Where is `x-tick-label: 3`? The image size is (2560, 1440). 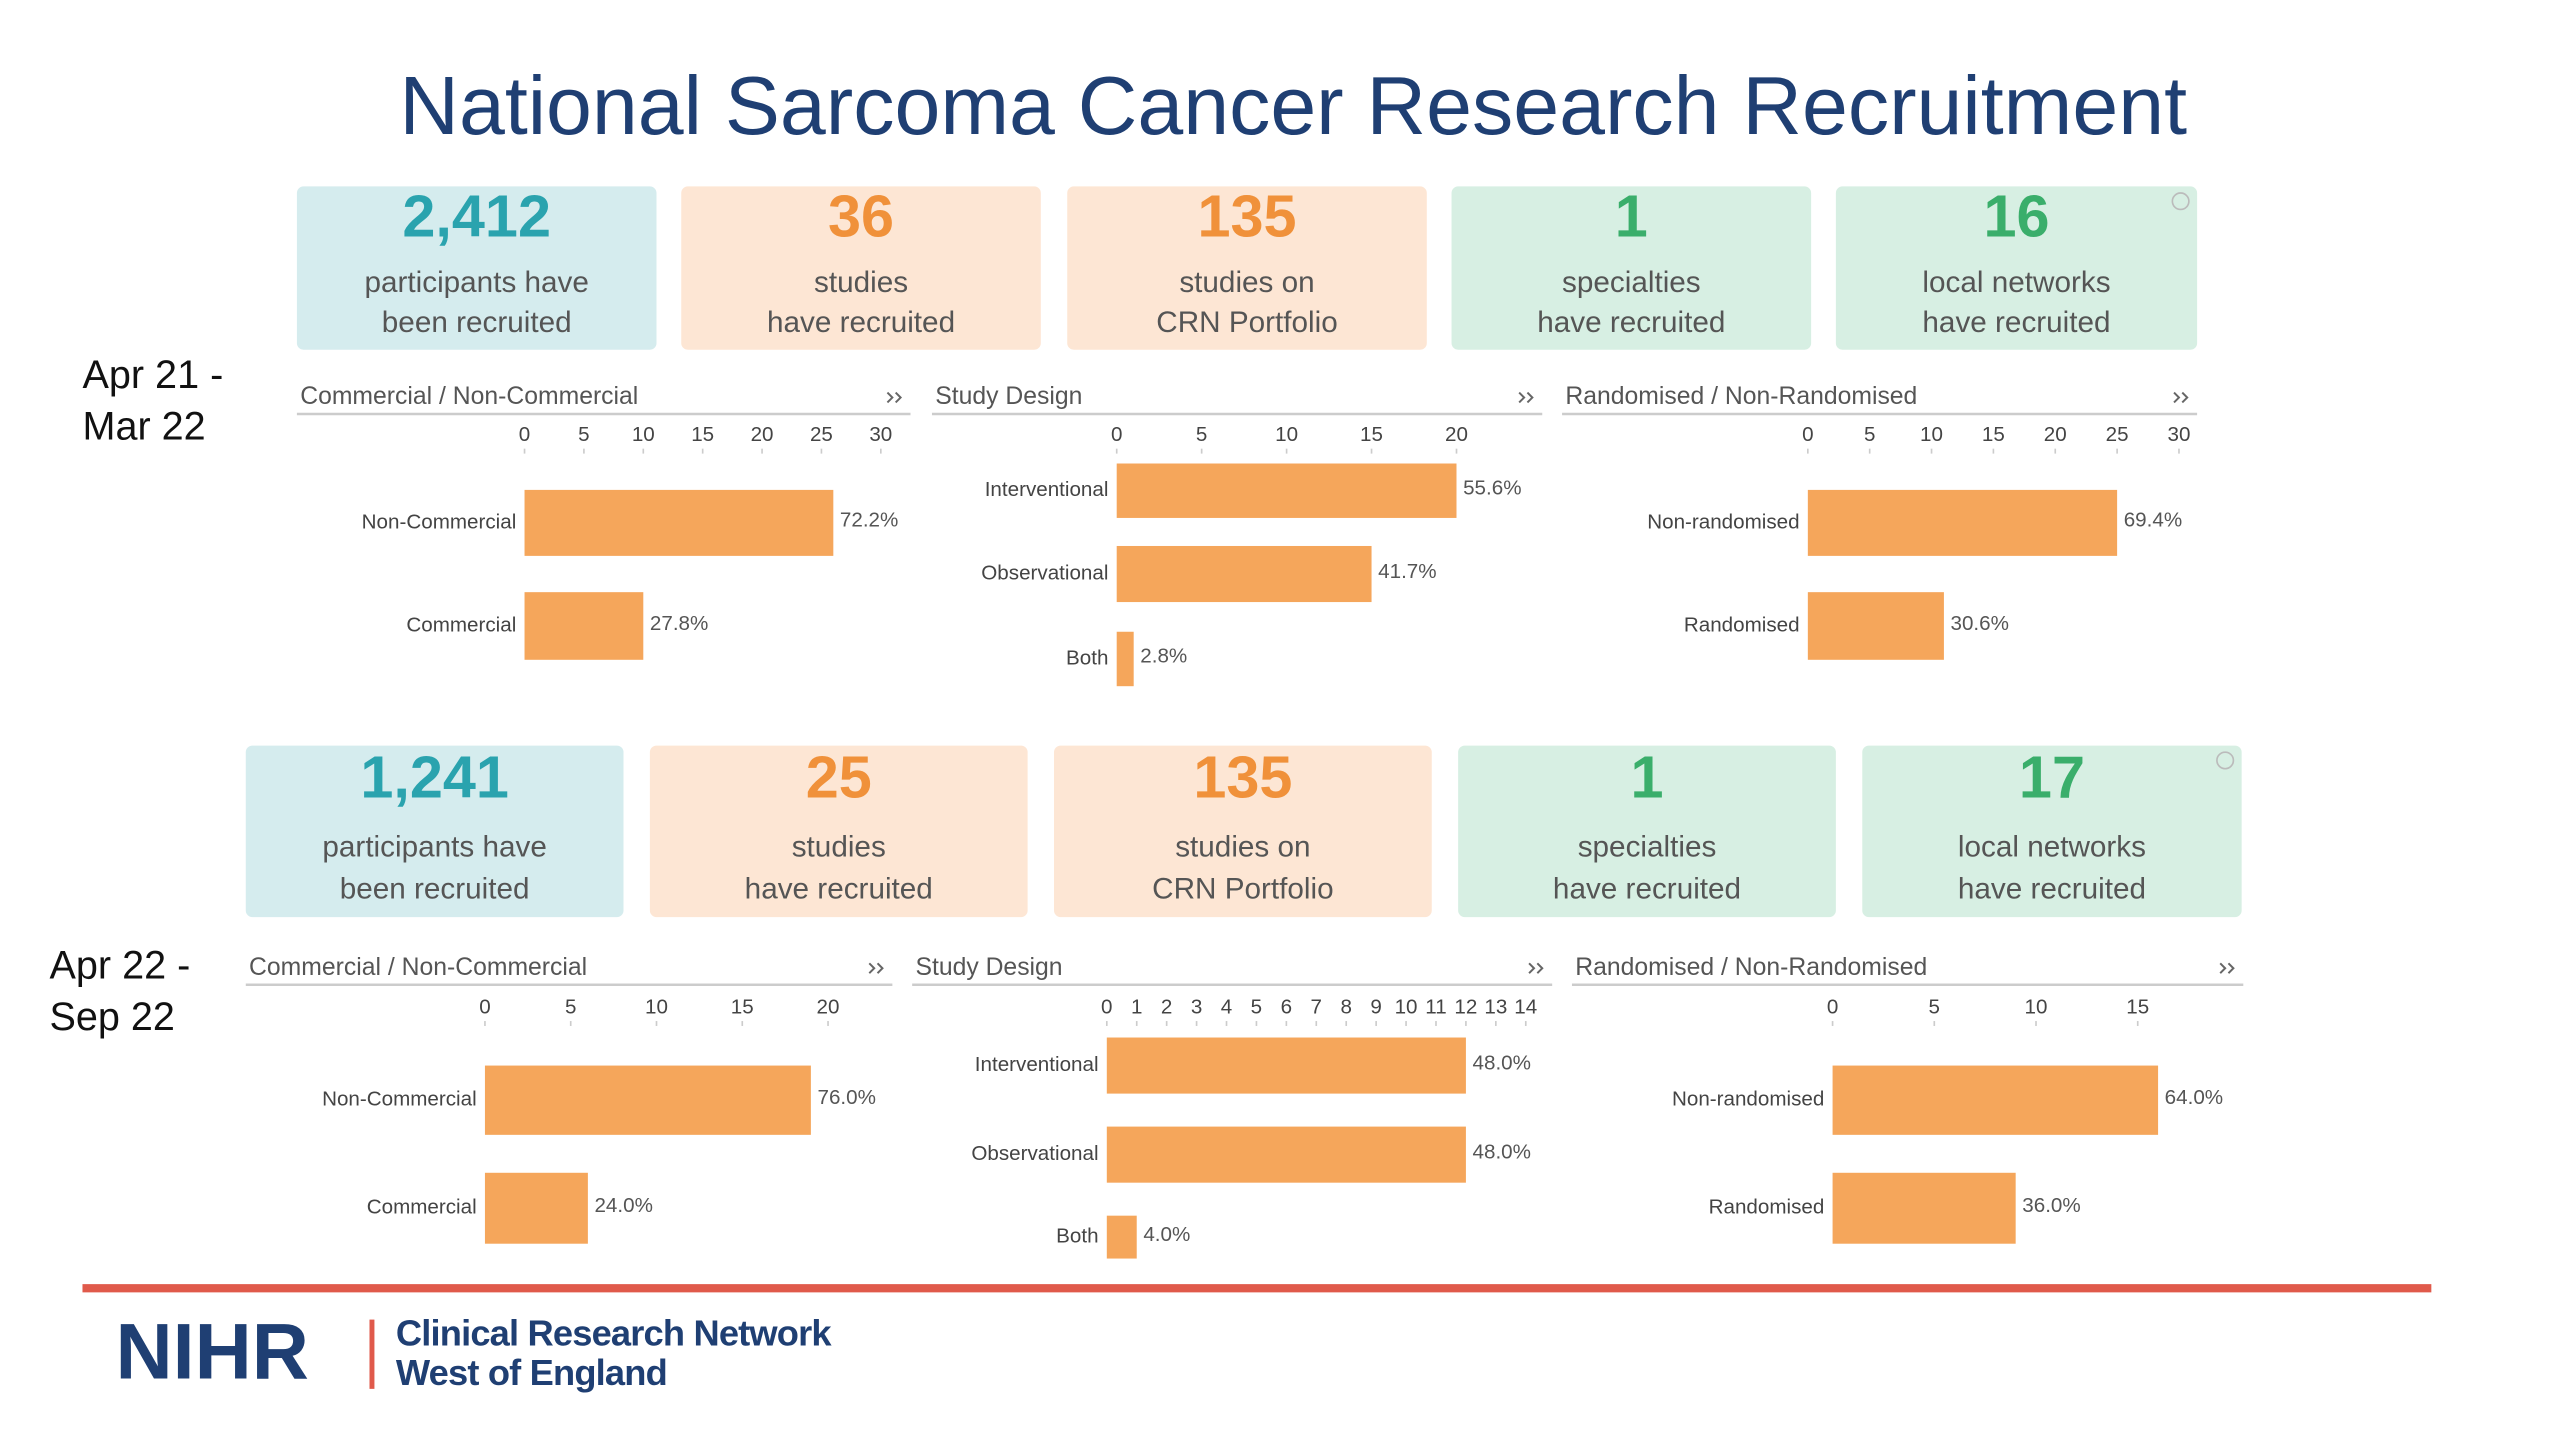
x-tick-label: 3 is located at coordinates (1196, 1006).